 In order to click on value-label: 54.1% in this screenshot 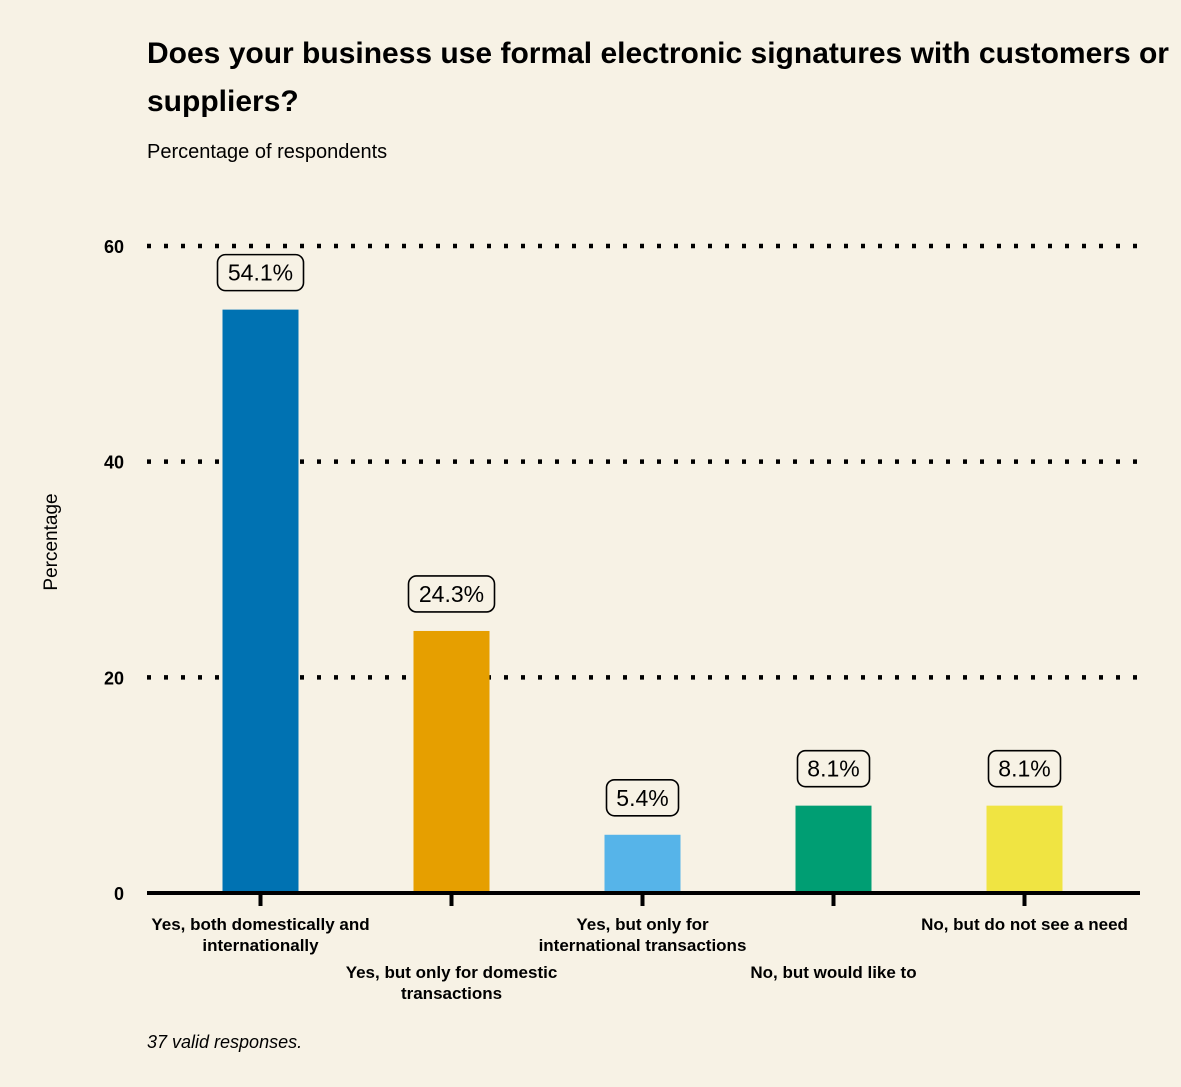, I will do `click(260, 272)`.